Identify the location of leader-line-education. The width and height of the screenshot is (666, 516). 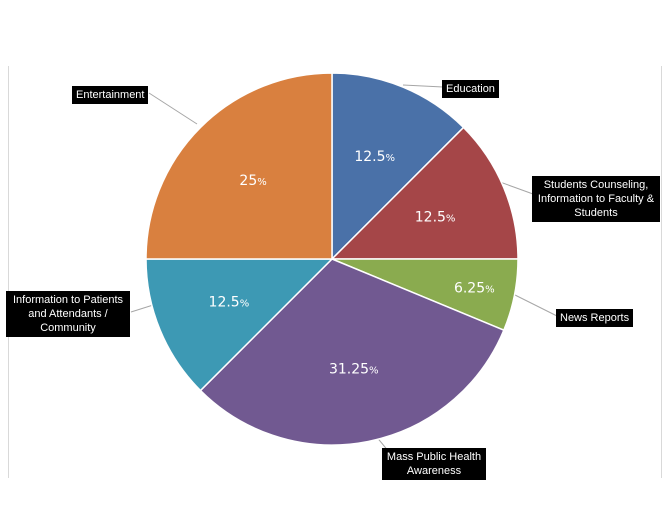
(423, 86).